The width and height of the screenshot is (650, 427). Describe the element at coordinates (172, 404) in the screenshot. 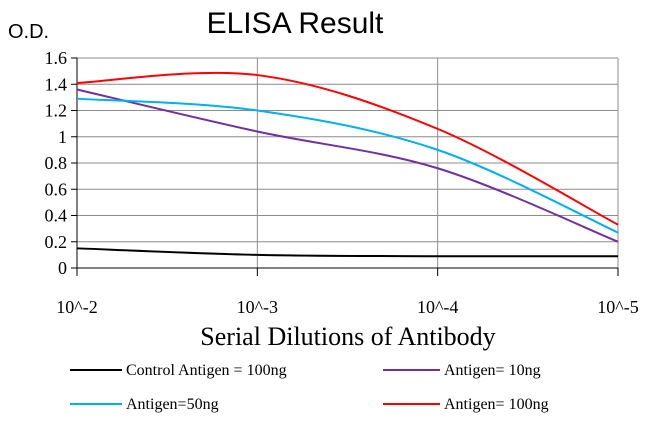

I see `legend-label-2: Antigen=50ng` at that location.